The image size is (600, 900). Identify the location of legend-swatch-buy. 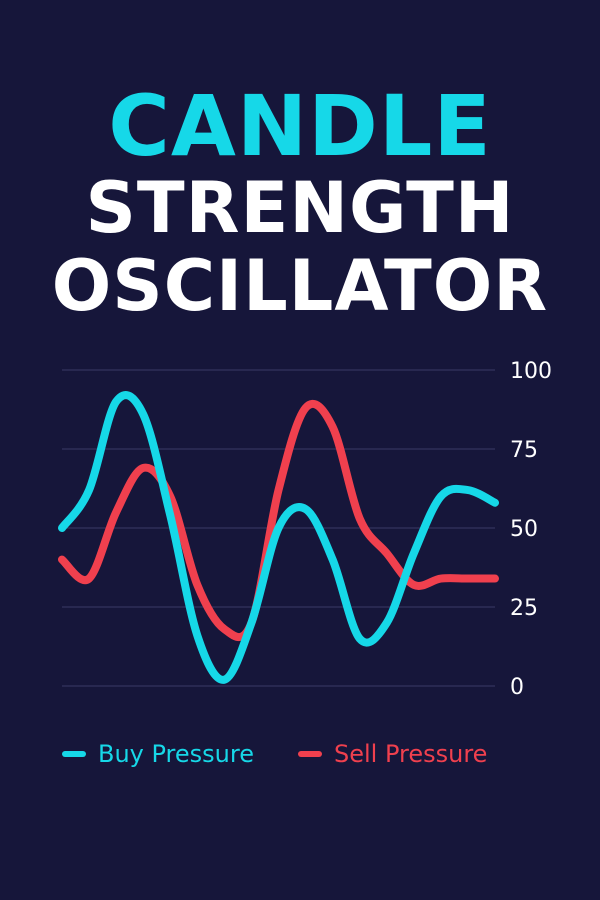
(74, 754).